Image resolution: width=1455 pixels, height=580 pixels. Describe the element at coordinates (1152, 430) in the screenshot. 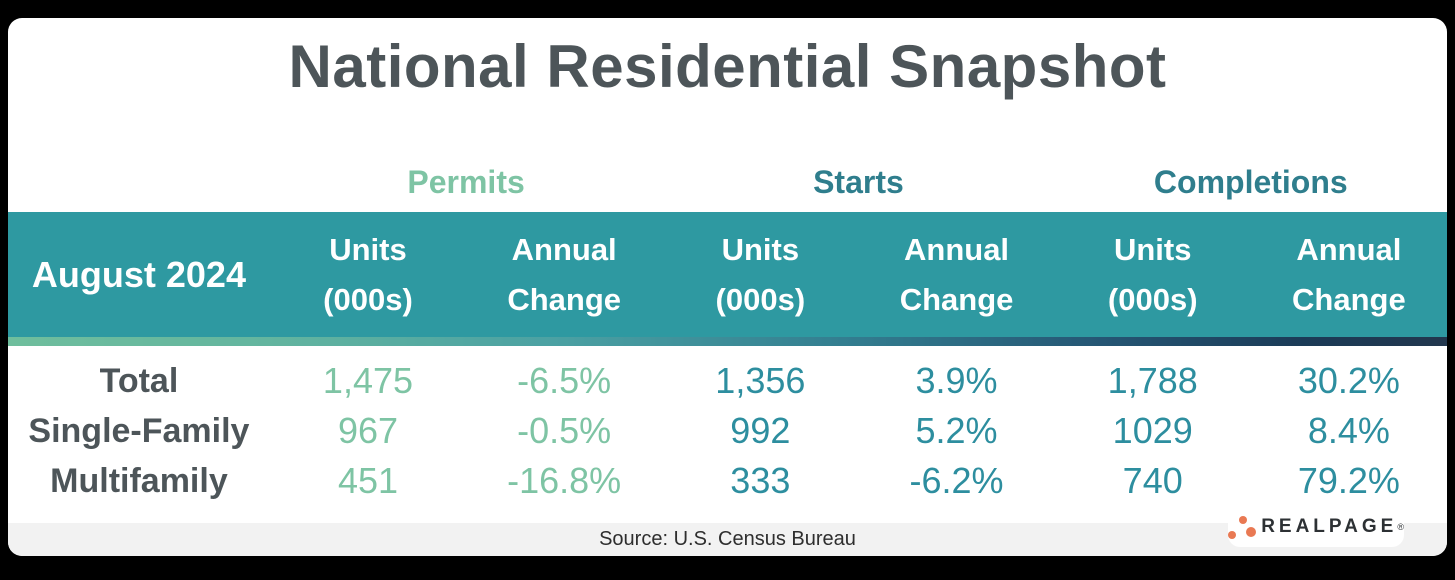

I see `cell-sf-completions-units: 1029` at that location.